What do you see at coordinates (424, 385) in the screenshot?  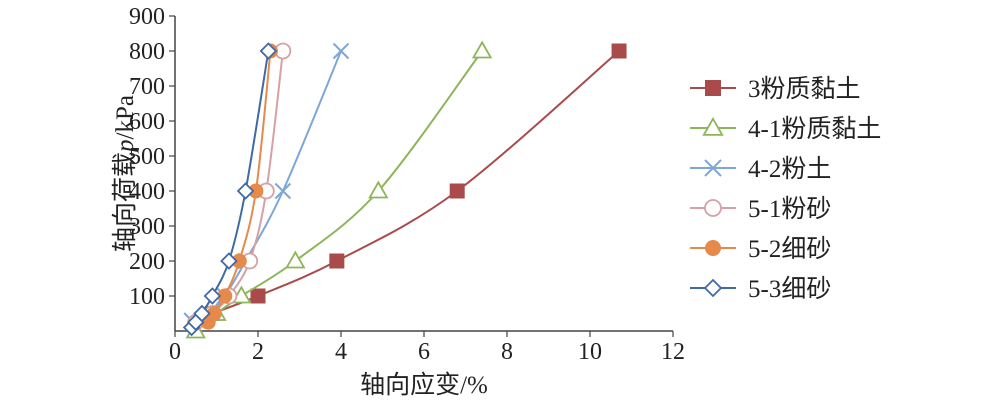 I see `x-axis-title: 轴向应变/%` at bounding box center [424, 385].